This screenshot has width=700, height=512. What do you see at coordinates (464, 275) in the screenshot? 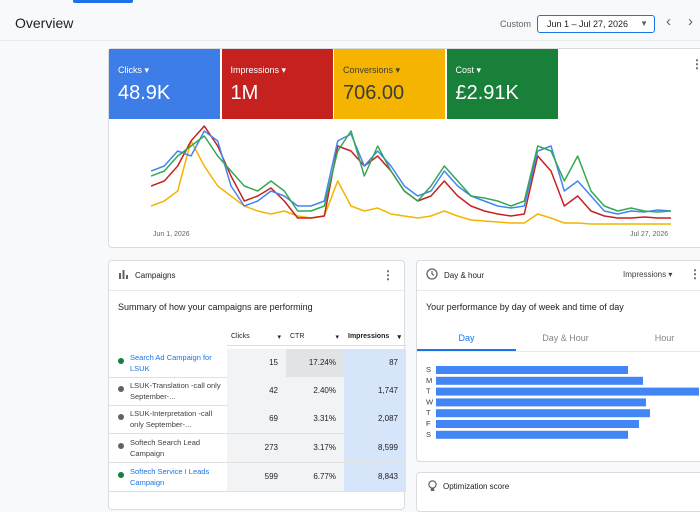
I see `card-title: Day & hour` at bounding box center [464, 275].